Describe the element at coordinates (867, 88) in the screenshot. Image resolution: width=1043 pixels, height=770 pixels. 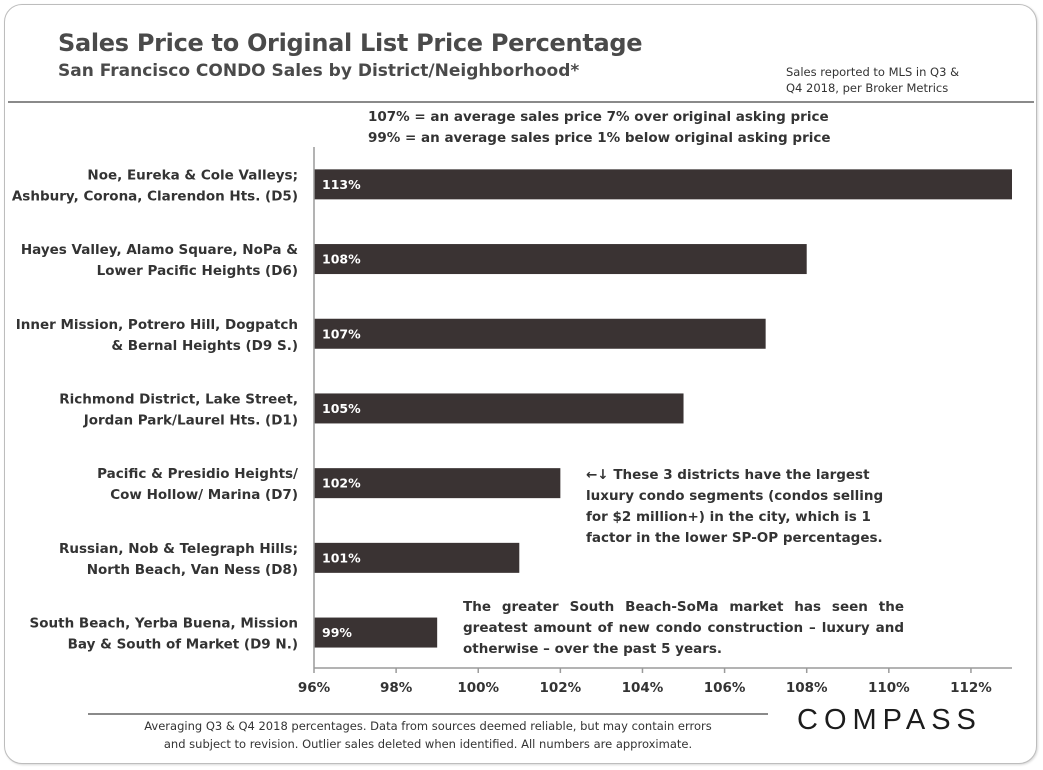
I see `source-note-line: Q4 2018, per Broker Metrics` at that location.